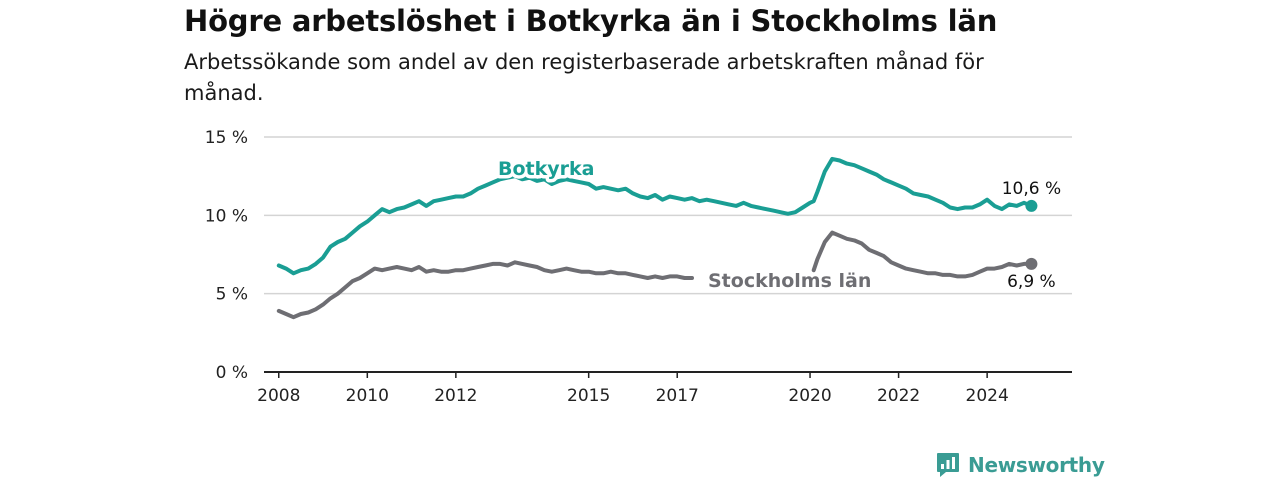 Image resolution: width=1280 pixels, height=480 pixels. Describe the element at coordinates (226, 138) in the screenshot. I see `y-tick-label: 15 %` at that location.